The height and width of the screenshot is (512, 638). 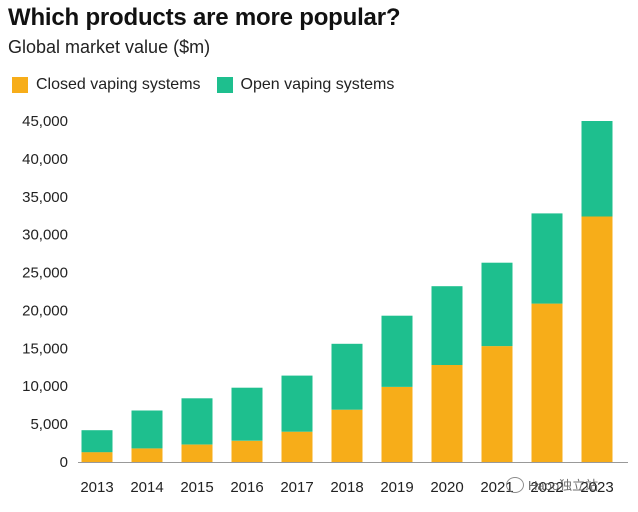 What do you see at coordinates (446, 487) in the screenshot?
I see `x-tick-label: 2020` at bounding box center [446, 487].